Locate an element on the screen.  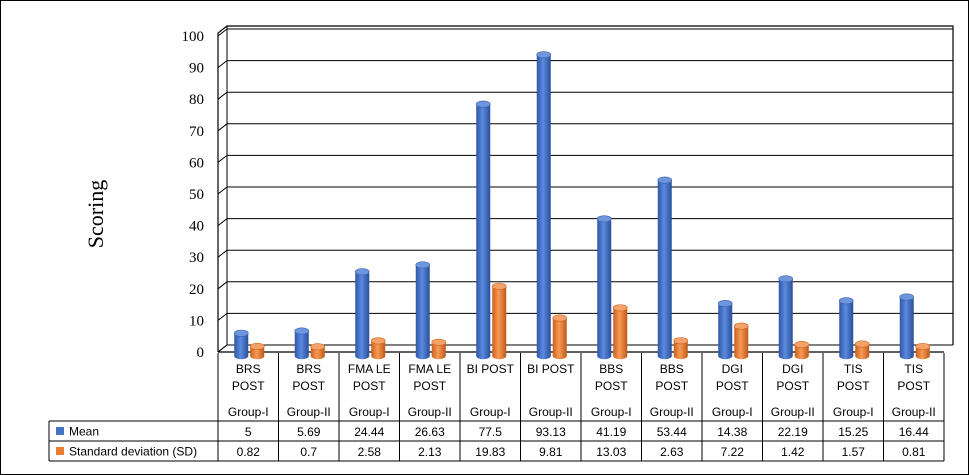
data-table-value: 93.13 is located at coordinates (551, 432).